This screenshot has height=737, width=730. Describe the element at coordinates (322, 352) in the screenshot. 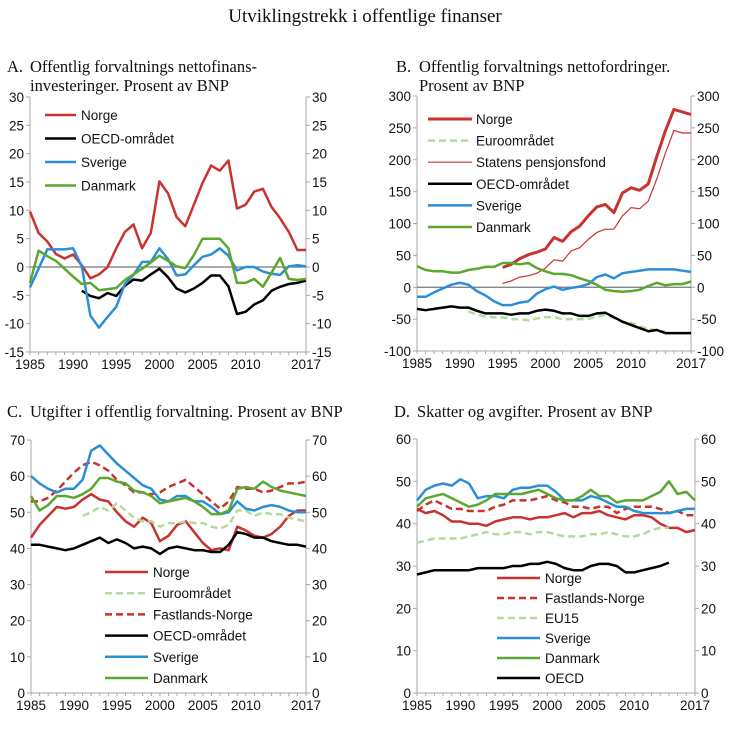

I see `y-tick-label-right: -15` at that location.